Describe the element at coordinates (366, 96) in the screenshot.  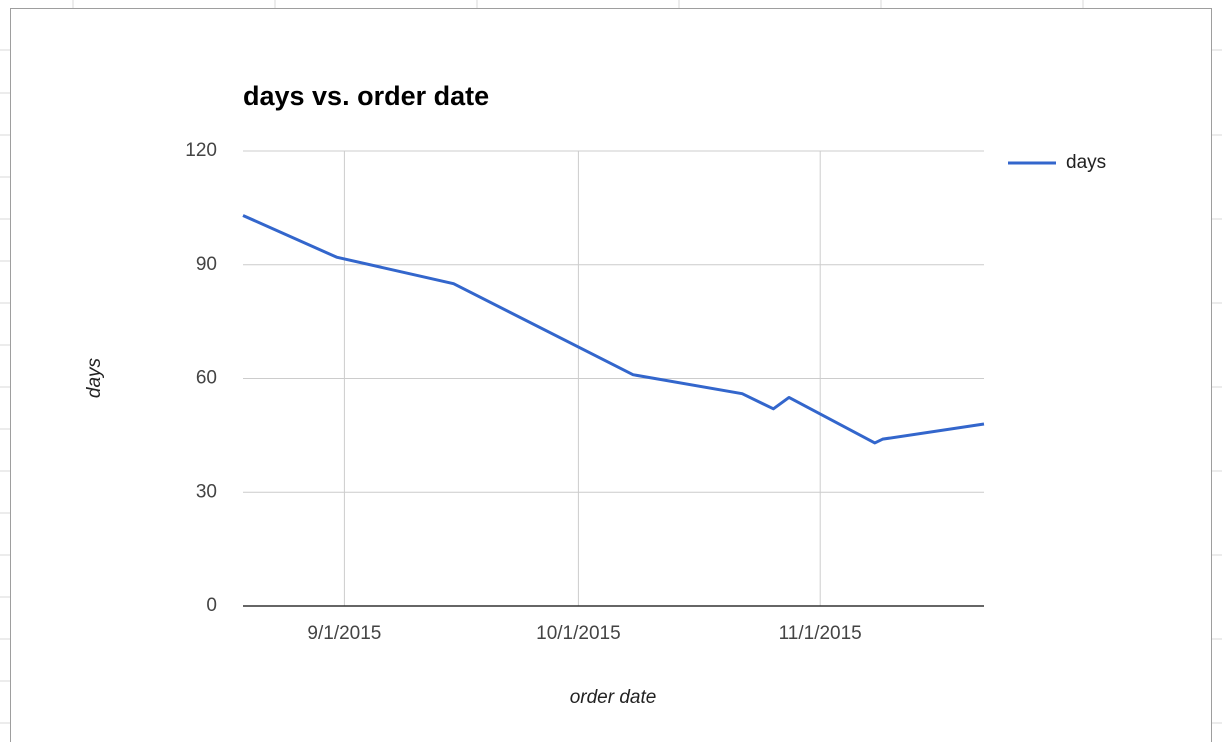
I see `chart-title: days vs. order date` at that location.